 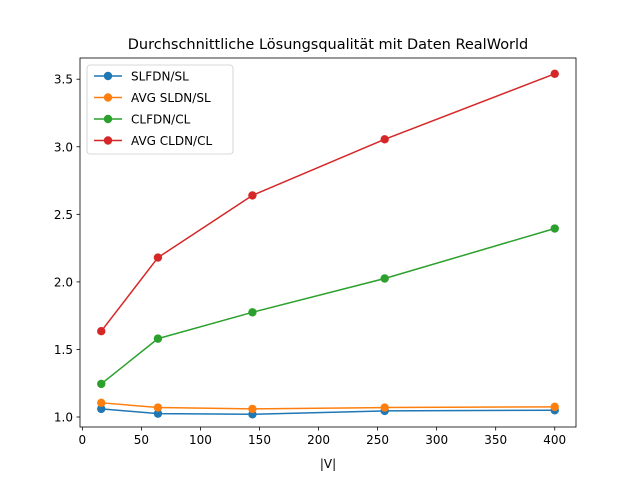 What do you see at coordinates (200, 440) in the screenshot?
I see `x-tick-label: 100` at bounding box center [200, 440].